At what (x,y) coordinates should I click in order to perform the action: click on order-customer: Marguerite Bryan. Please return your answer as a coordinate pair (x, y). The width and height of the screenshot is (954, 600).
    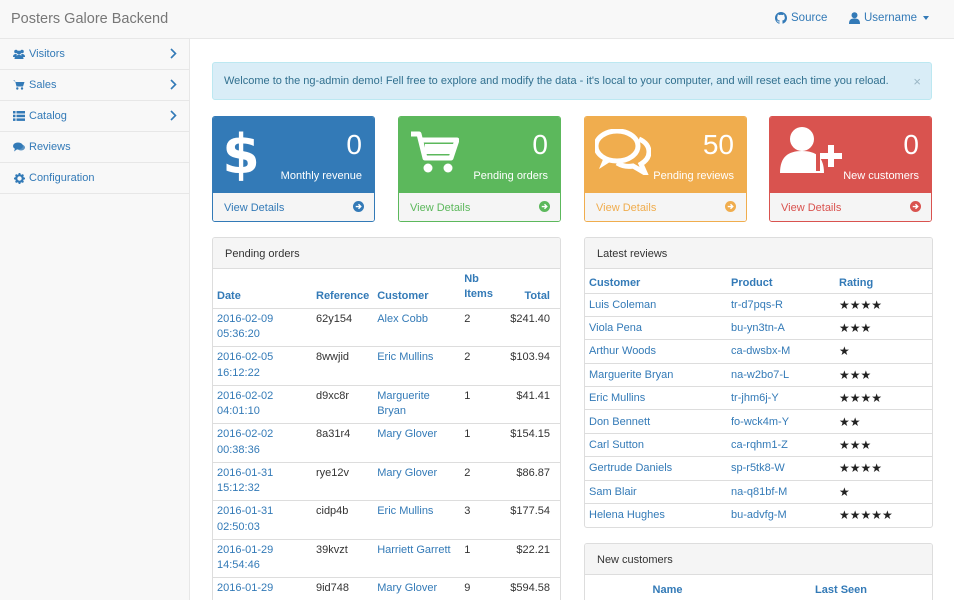
    Looking at the image, I should click on (417, 404).